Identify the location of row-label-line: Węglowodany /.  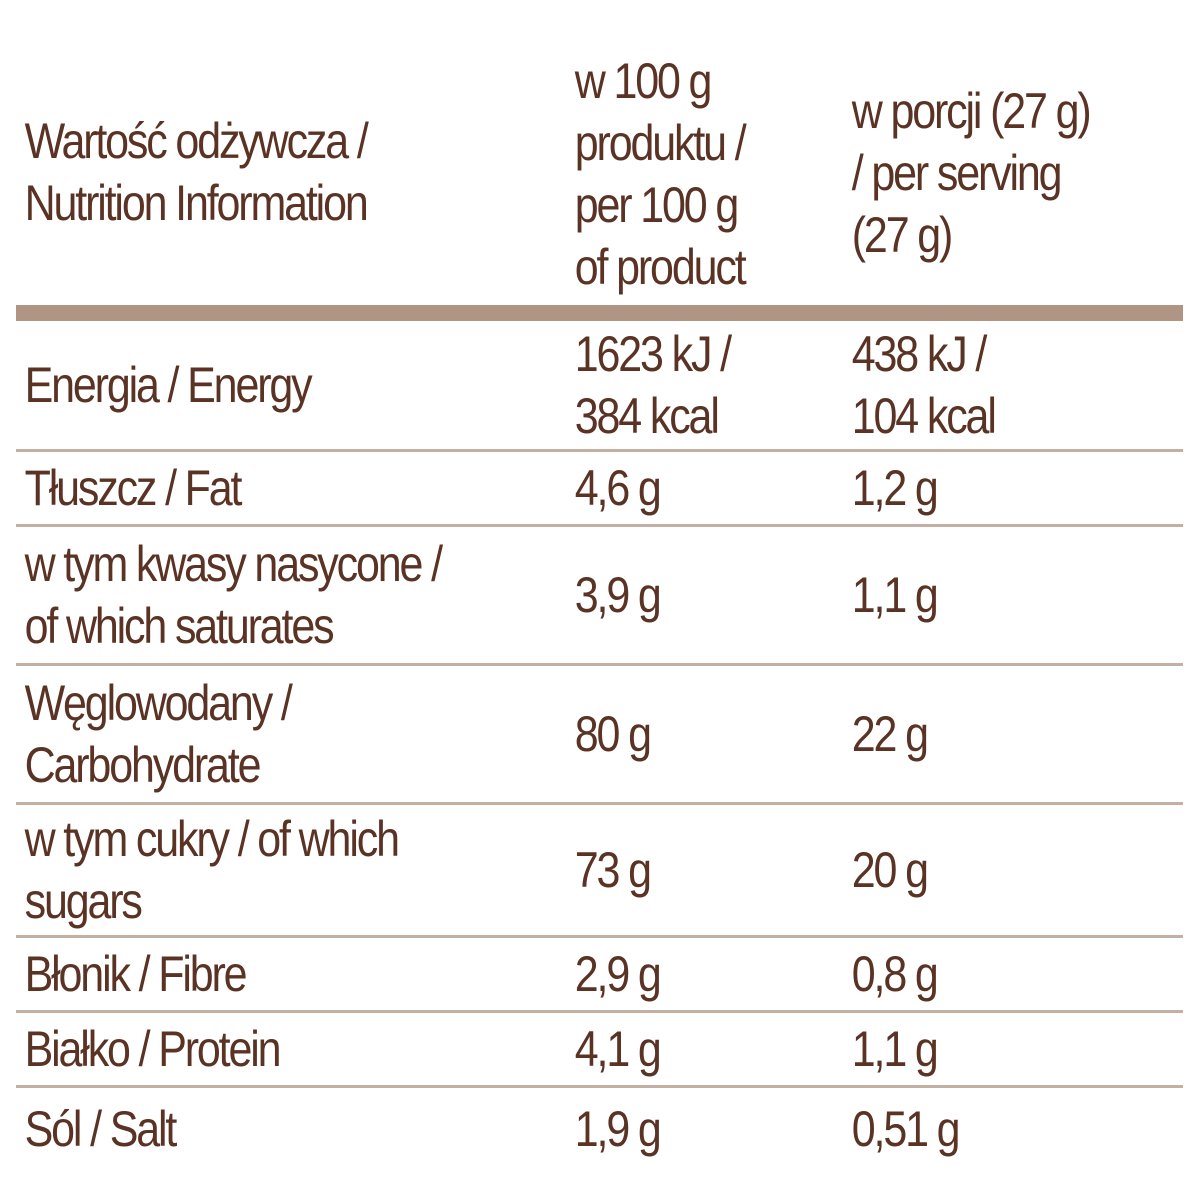
(158, 703).